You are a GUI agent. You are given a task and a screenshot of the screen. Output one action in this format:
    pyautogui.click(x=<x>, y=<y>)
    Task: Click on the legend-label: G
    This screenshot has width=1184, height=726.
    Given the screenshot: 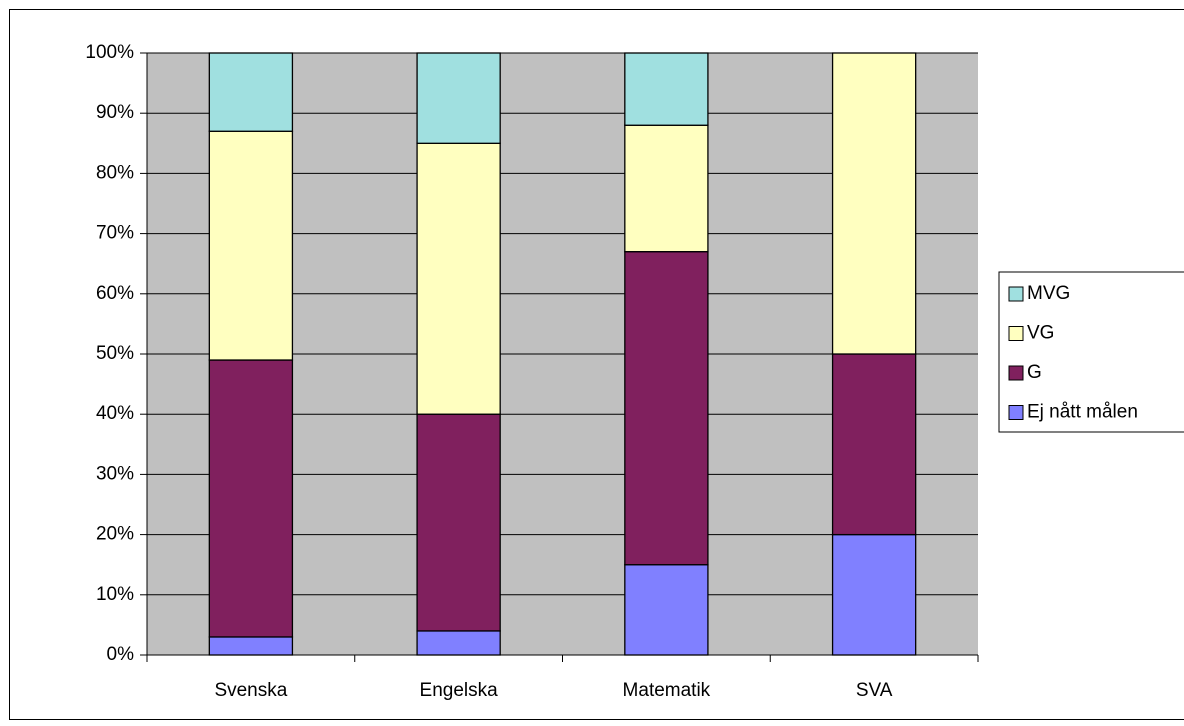 What is the action you would take?
    pyautogui.click(x=1034, y=372)
    